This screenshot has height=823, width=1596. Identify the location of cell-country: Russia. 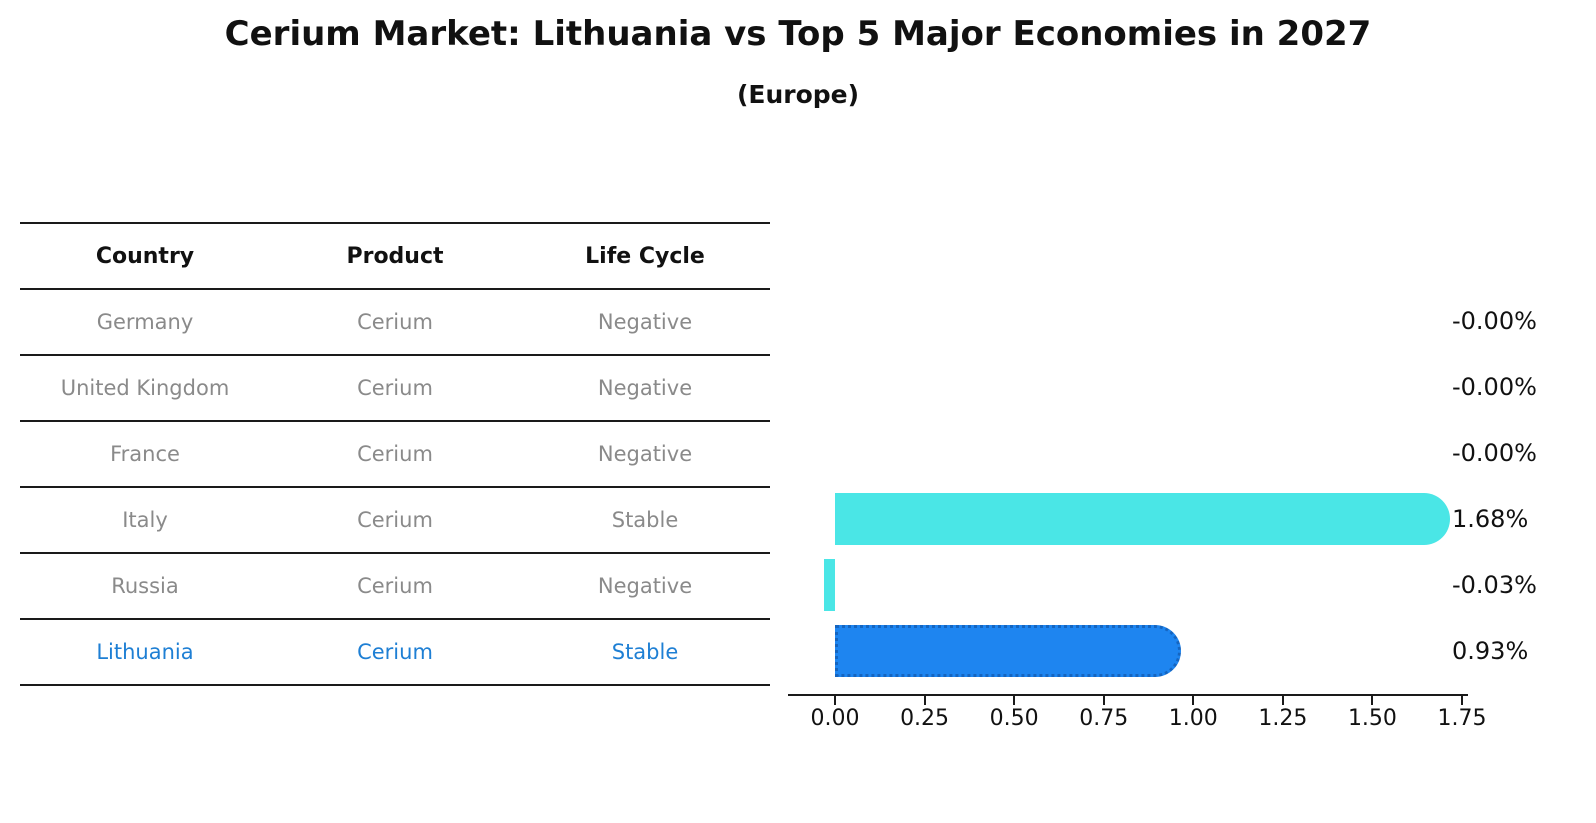
(145, 586).